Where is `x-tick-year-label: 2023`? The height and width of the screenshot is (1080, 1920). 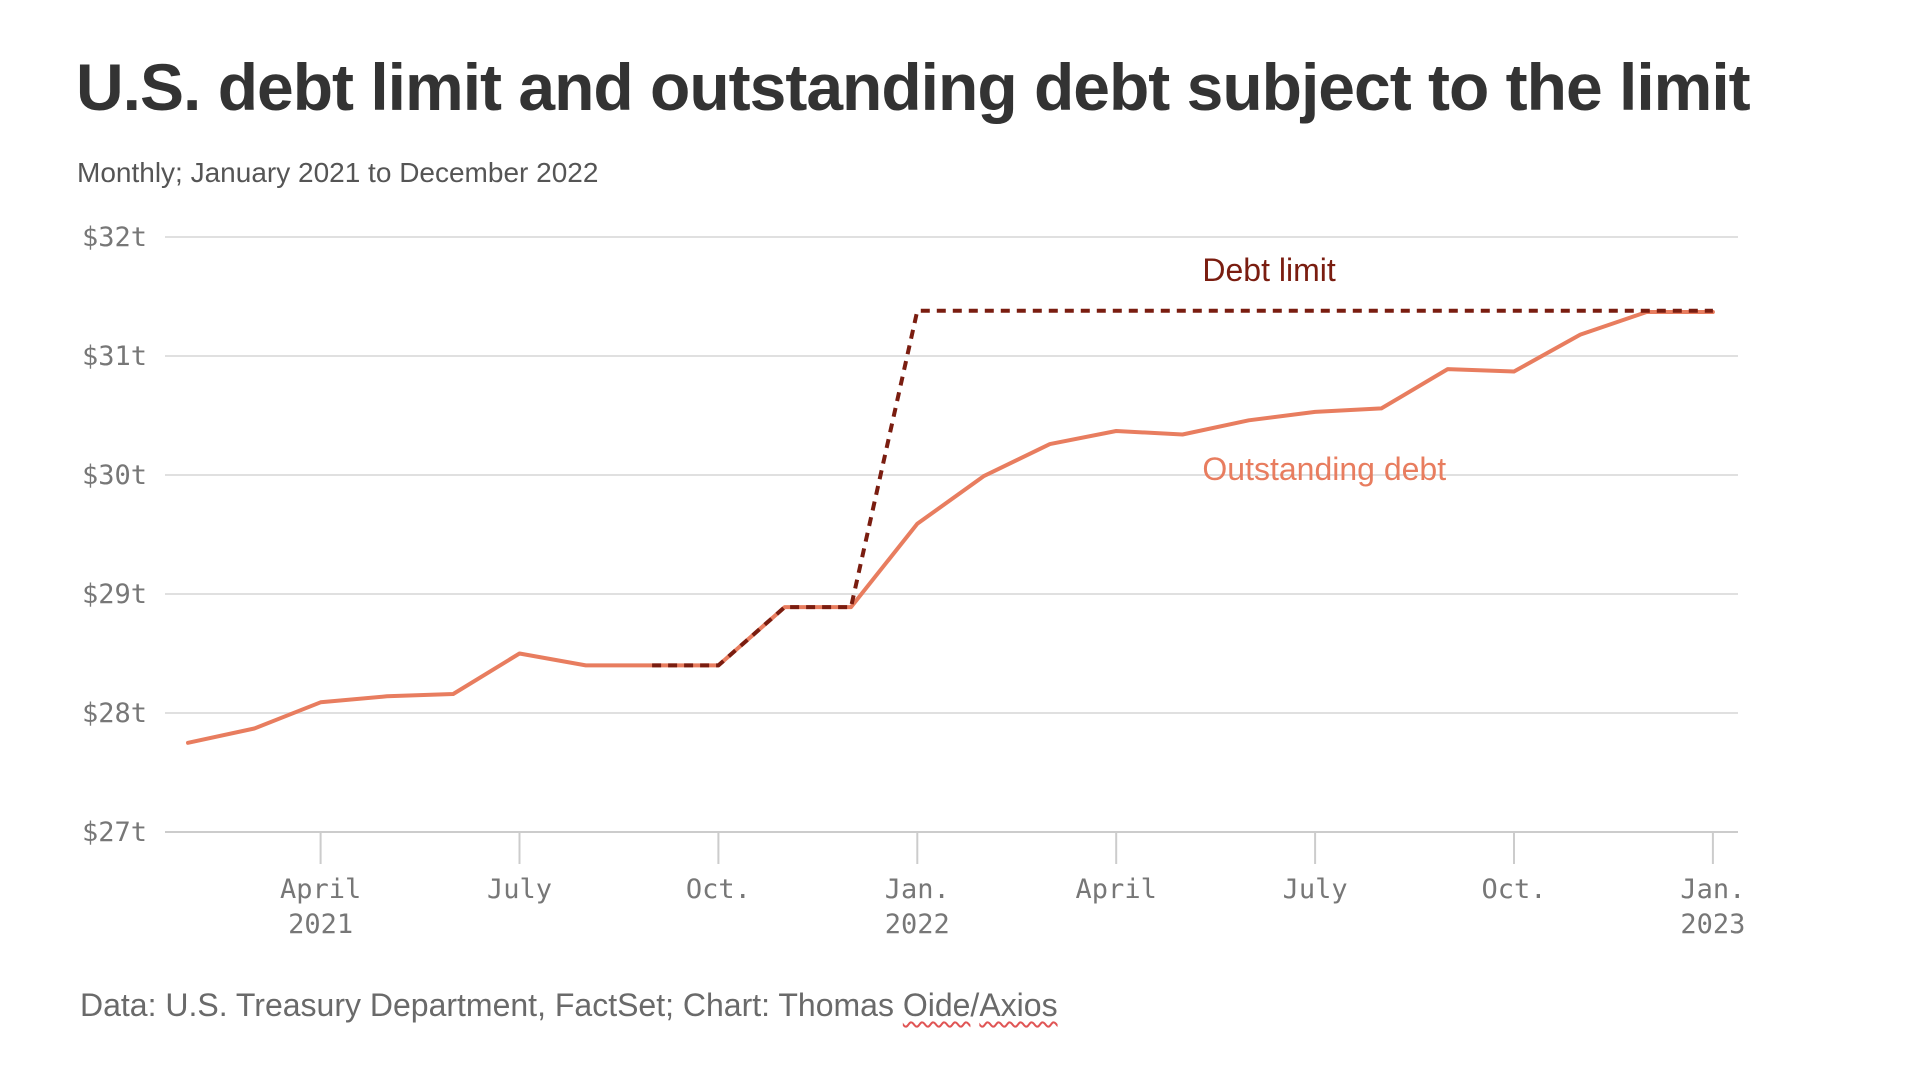
x-tick-year-label: 2023 is located at coordinates (1712, 924).